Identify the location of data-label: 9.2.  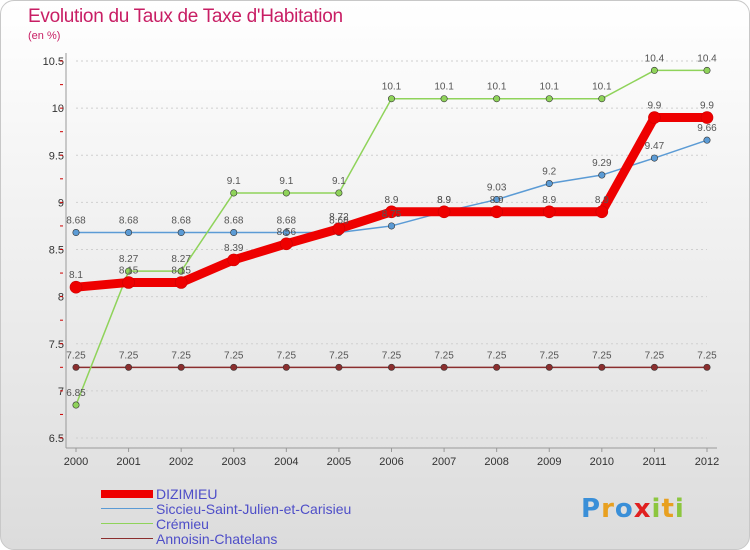
(549, 172).